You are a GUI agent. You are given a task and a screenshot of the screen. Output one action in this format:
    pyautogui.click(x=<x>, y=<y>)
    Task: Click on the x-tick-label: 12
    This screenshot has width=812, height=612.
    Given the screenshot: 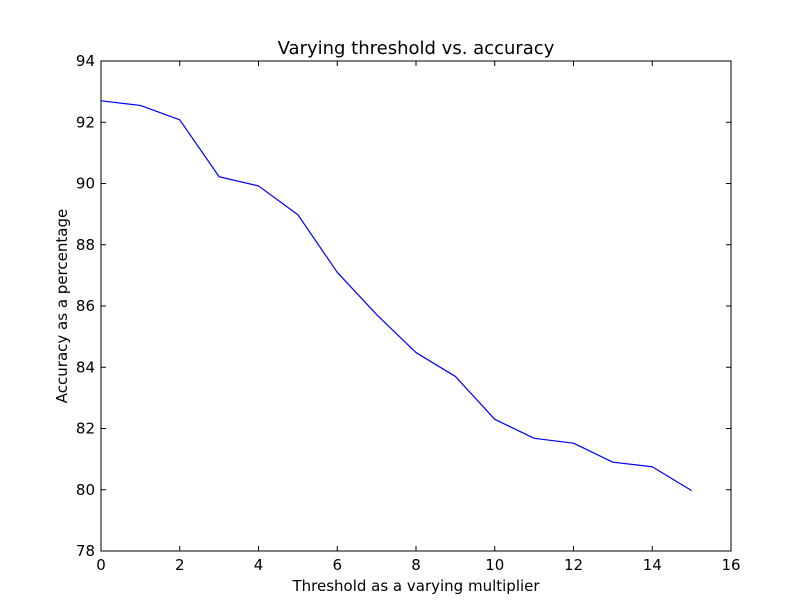 What is the action you would take?
    pyautogui.click(x=573, y=565)
    